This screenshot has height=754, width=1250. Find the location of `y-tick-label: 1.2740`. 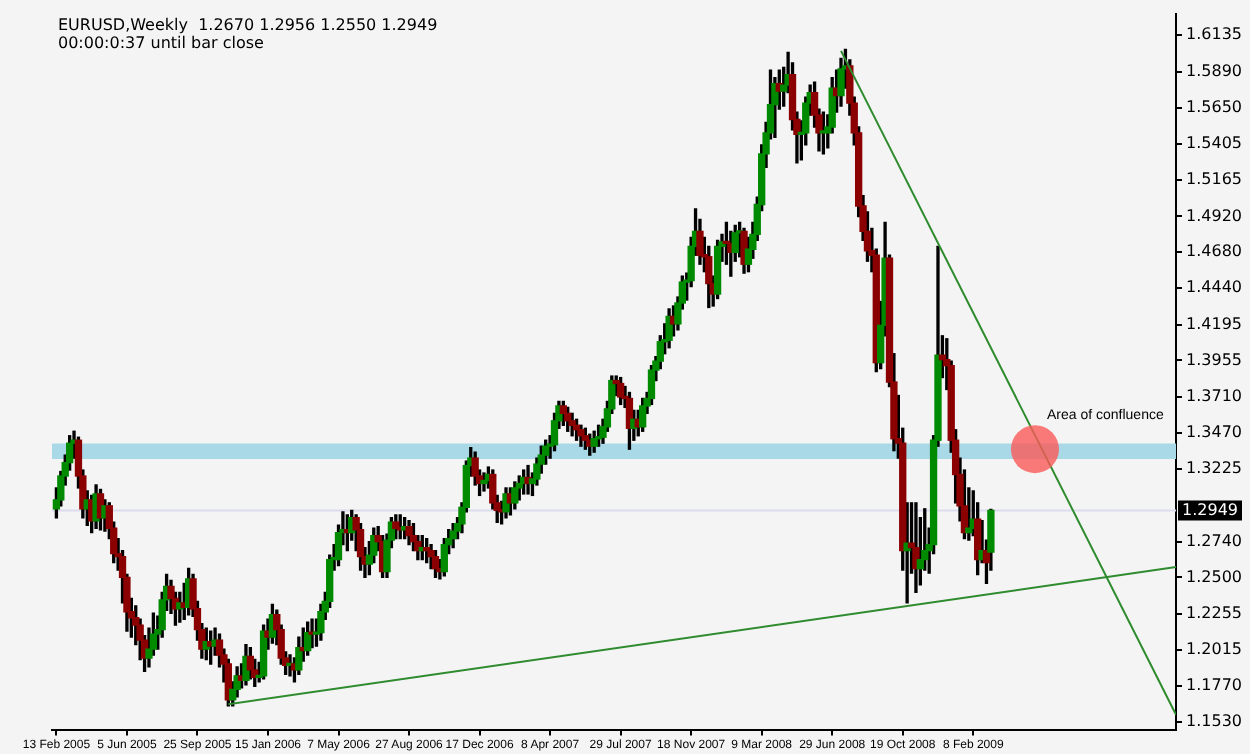

y-tick-label: 1.2740 is located at coordinates (1214, 540).